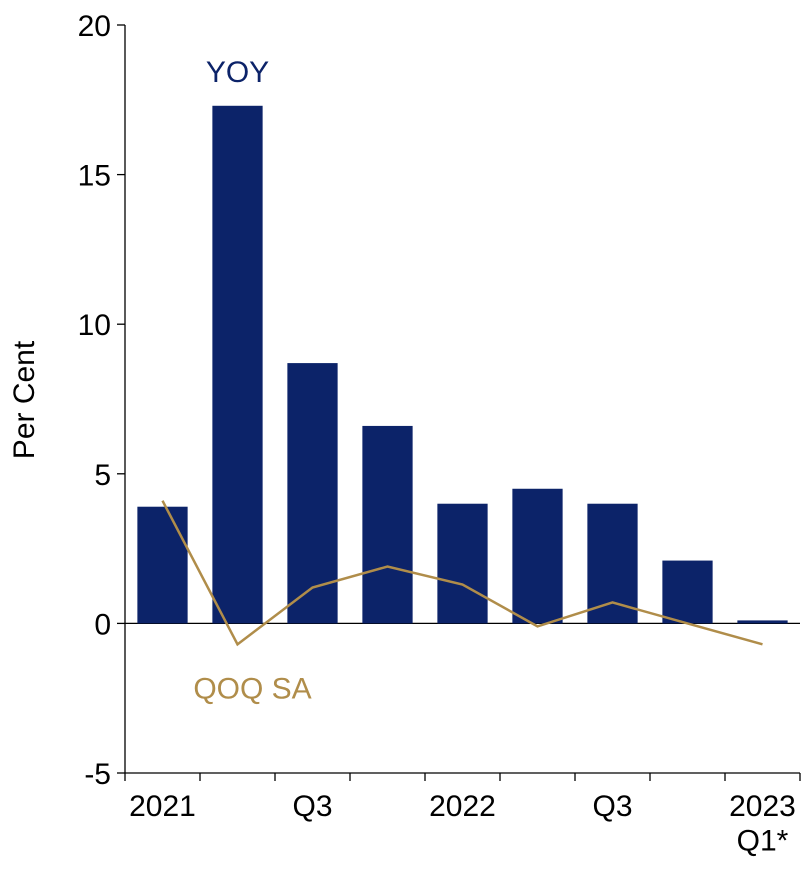 Image resolution: width=807 pixels, height=875 pixels. I want to click on y-tick-label: 20, so click(94, 26).